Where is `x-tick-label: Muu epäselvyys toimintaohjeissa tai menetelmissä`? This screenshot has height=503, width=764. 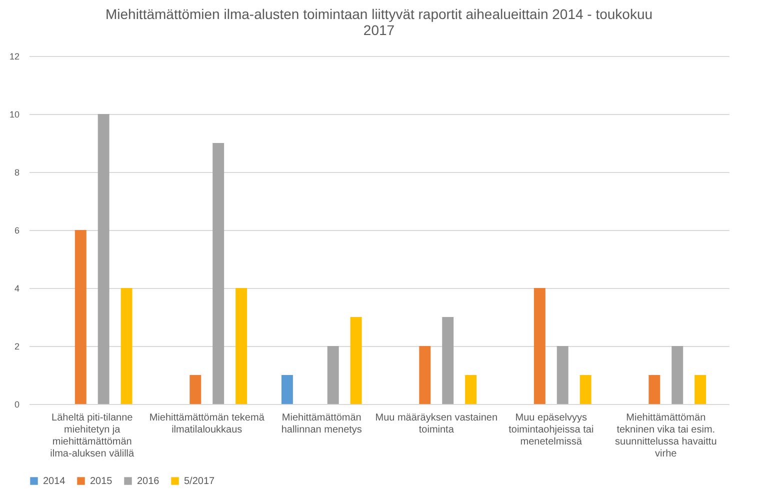
x-tick-label: Muu epäselvyys toimintaohjeissa tai menetelmissä is located at coordinates (551, 430).